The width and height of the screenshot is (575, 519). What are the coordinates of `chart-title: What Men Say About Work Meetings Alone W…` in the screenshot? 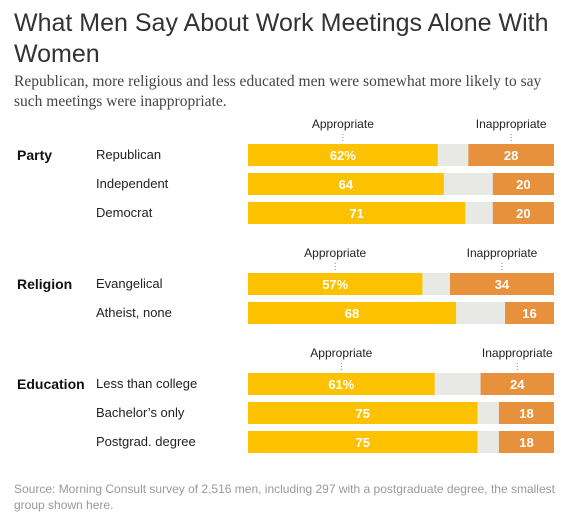 It's located at (281, 38).